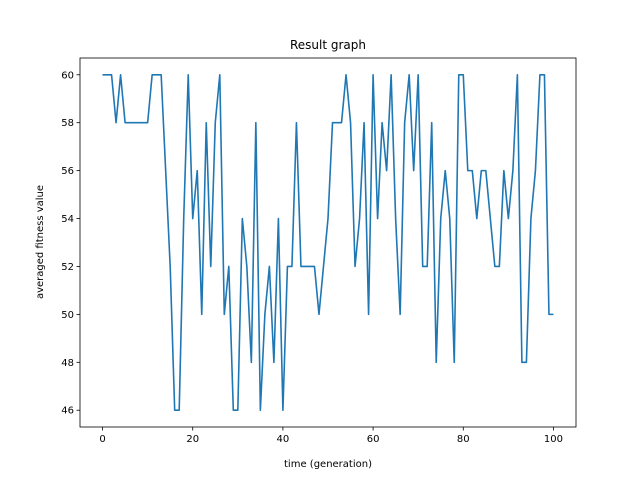  What do you see at coordinates (373, 439) in the screenshot?
I see `x-tick-label: 60` at bounding box center [373, 439].